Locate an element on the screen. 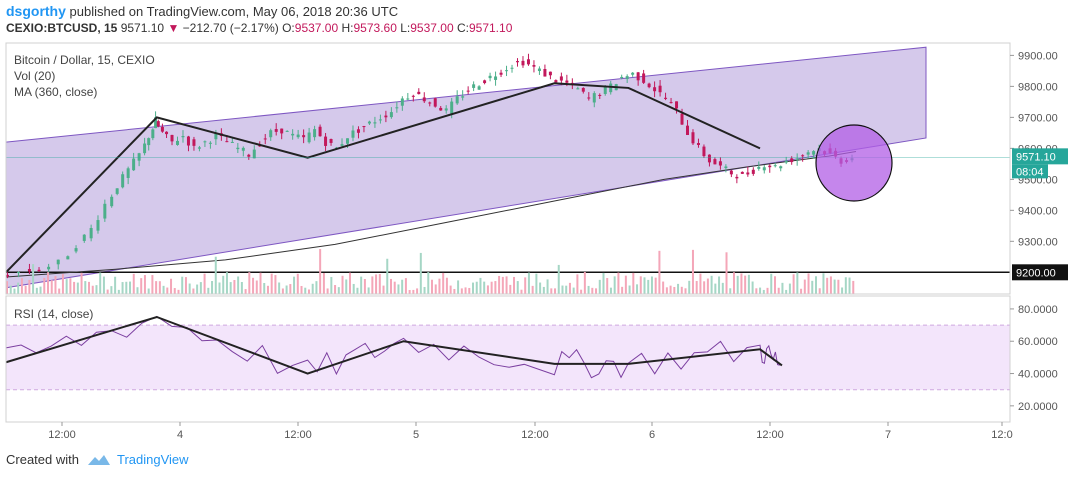 This screenshot has height=478, width=1076. rsi-legend: RSI (14, close) is located at coordinates (53, 314).